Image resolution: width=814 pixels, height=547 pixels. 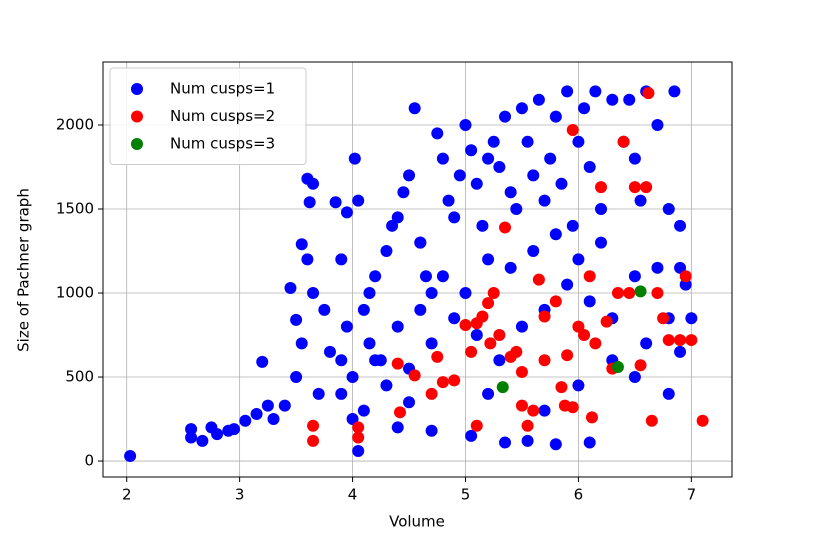 I want to click on legend-label: Num cusps=3, so click(x=222, y=144).